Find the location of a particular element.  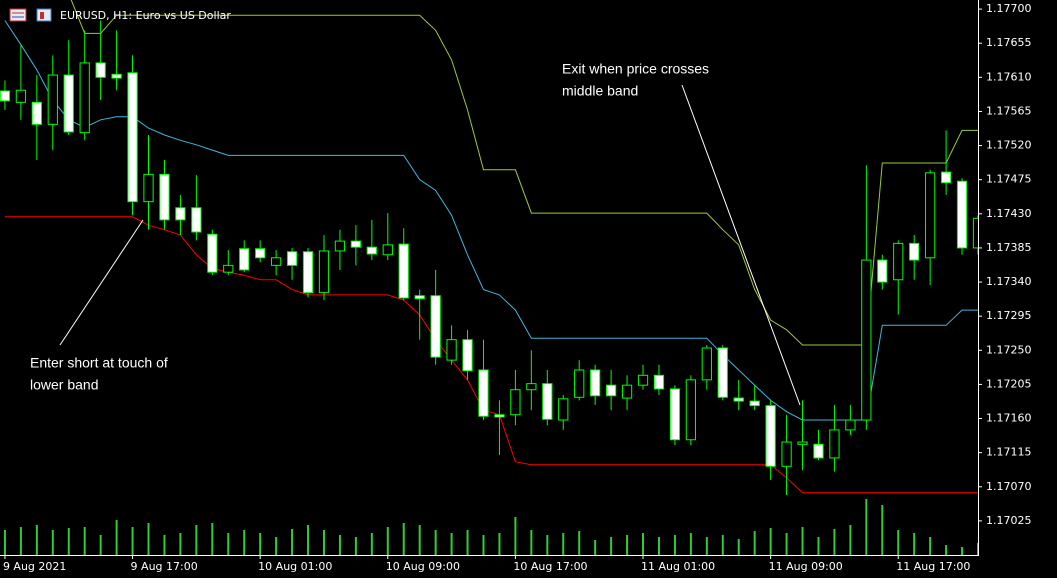

x-tick-label: 11 Aug 17:00 is located at coordinates (933, 566).